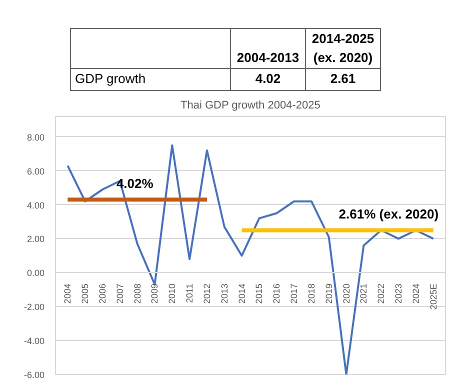  What do you see at coordinates (268, 48) in the screenshot?
I see `text: 2004-2013` at bounding box center [268, 48].